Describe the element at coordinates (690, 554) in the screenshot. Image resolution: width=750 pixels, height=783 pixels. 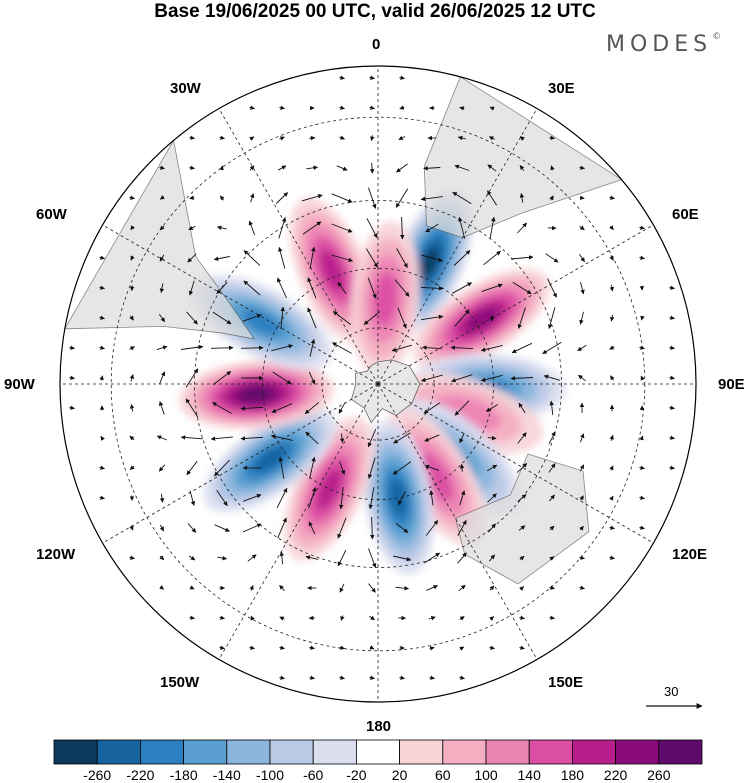
I see `lon-label-120e: 120E` at that location.